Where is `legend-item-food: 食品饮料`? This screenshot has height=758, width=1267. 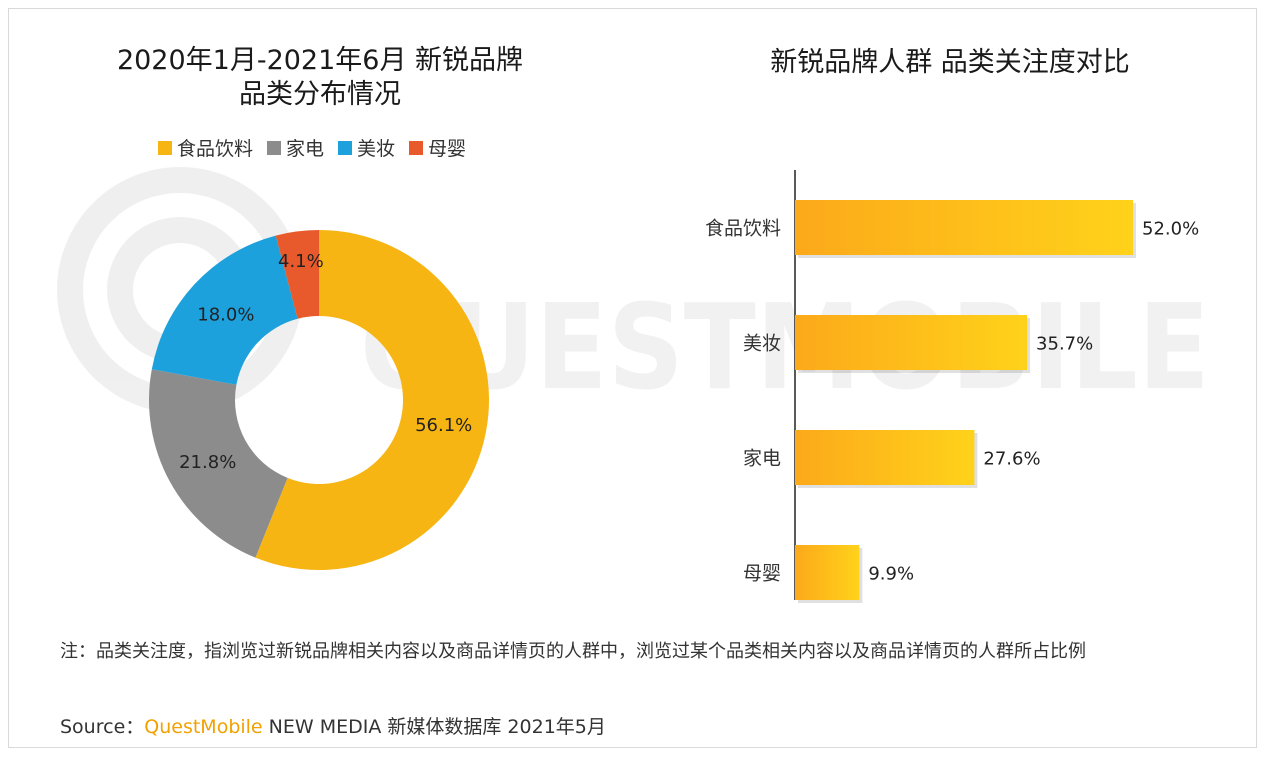 legend-item-food: 食品饮料 is located at coordinates (205, 147).